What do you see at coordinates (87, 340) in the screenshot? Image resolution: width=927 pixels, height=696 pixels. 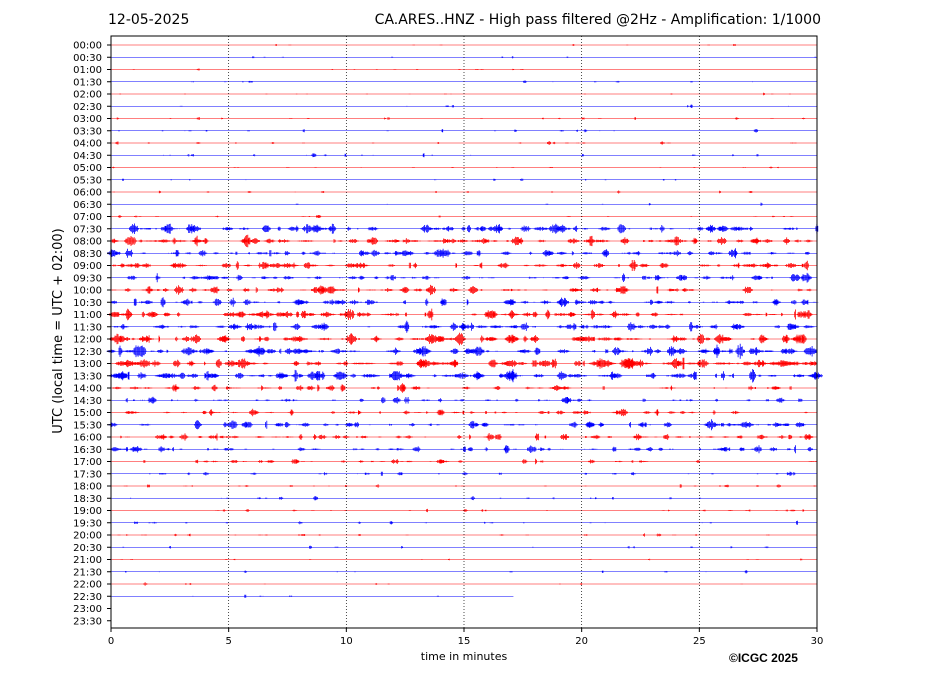 I see `y-tick-label: 12:00` at bounding box center [87, 340].